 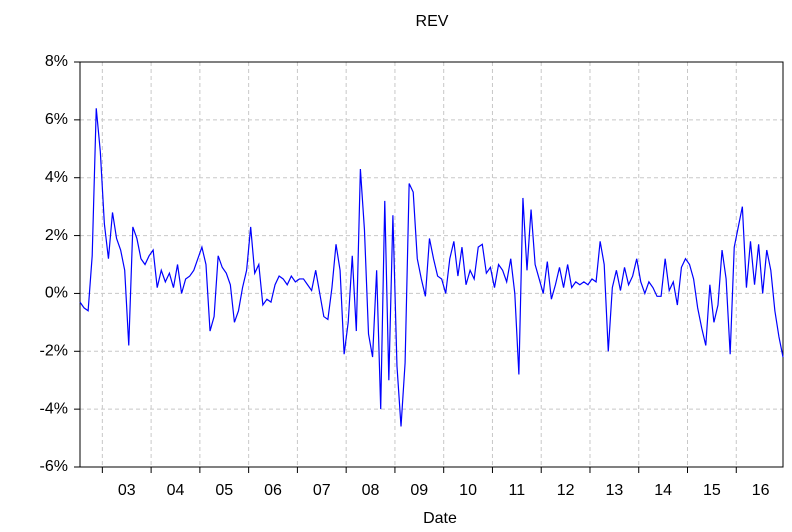 What do you see at coordinates (56, 119) in the screenshot?
I see `y-tick-label: 6%` at bounding box center [56, 119].